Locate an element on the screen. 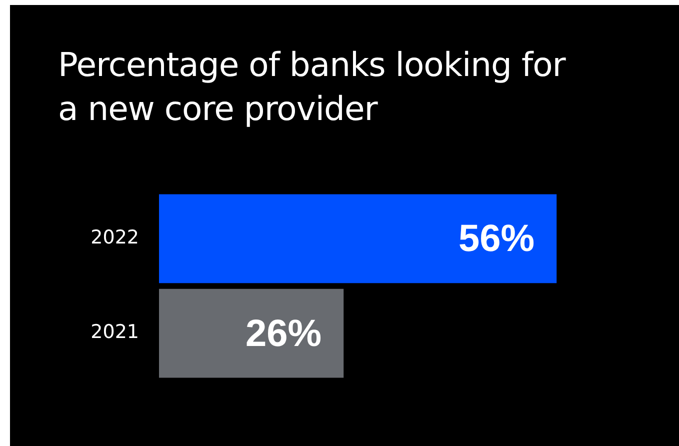 This screenshot has width=679, height=446. y-tick-label: 2021 is located at coordinates (114, 332).